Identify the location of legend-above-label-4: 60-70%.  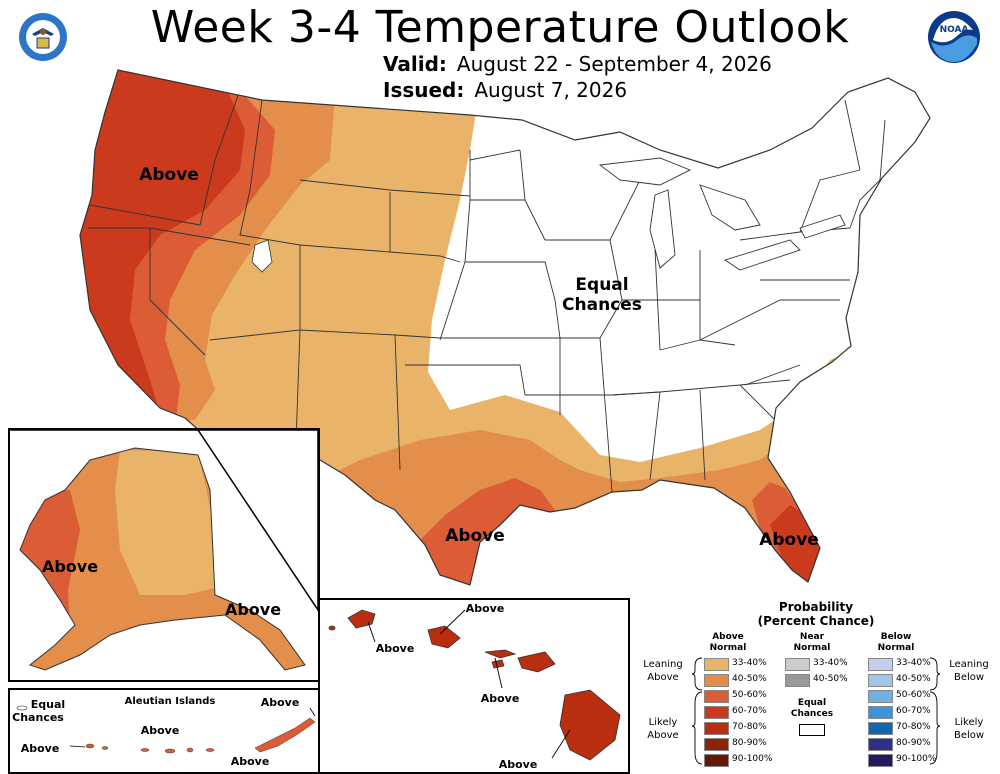
(749, 711).